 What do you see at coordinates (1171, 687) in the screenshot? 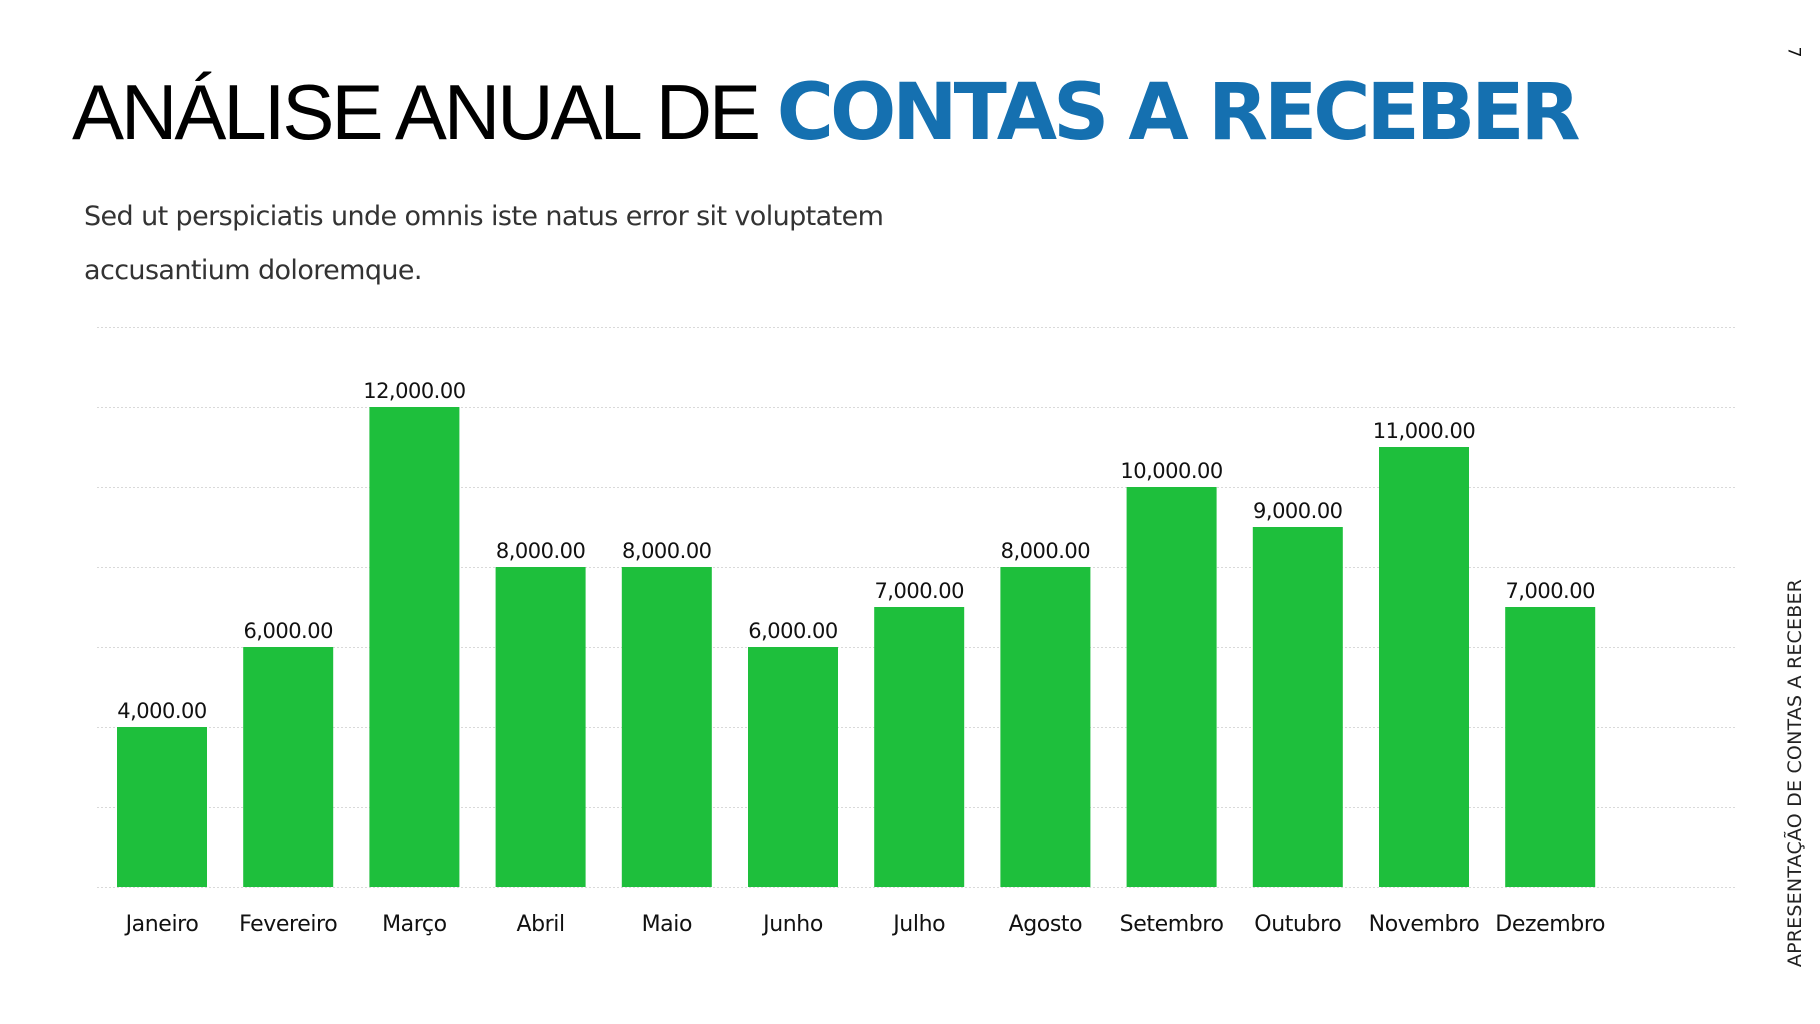
I see `bar-setembro` at bounding box center [1171, 687].